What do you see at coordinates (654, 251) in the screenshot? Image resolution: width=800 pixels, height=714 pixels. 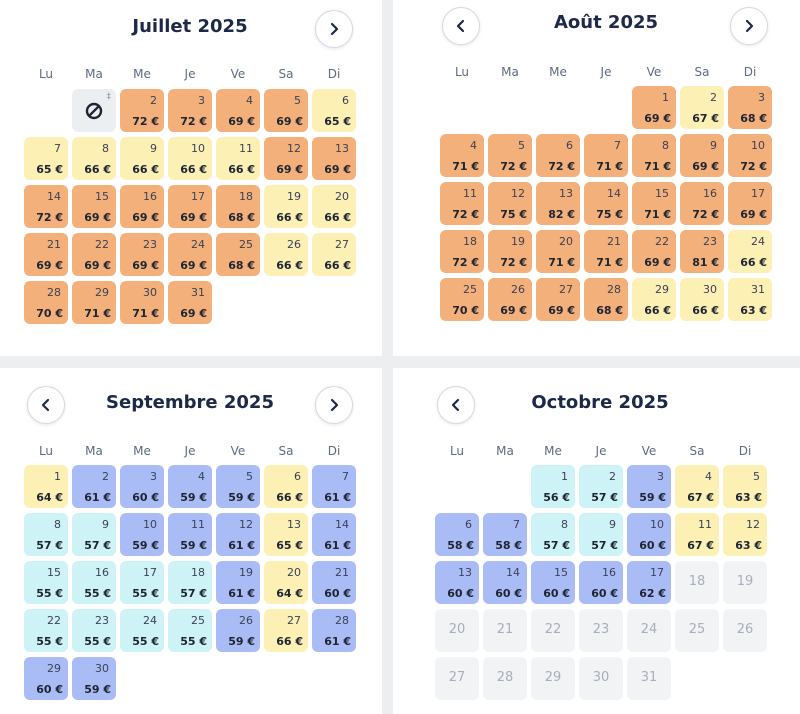 I see `day-cell: 22 69 €` at bounding box center [654, 251].